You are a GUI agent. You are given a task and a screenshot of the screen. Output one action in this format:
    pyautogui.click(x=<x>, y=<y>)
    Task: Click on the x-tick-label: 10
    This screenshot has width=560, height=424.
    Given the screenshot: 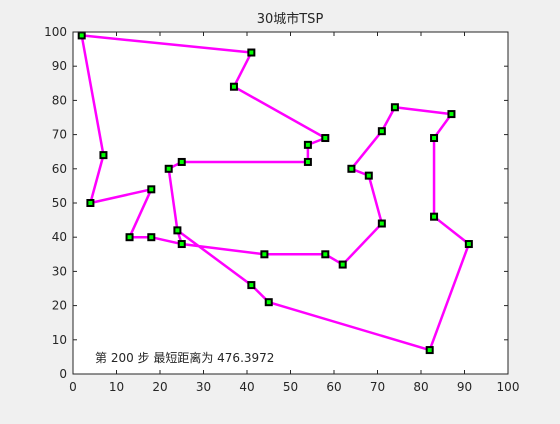 What is the action you would take?
    pyautogui.click(x=116, y=387)
    